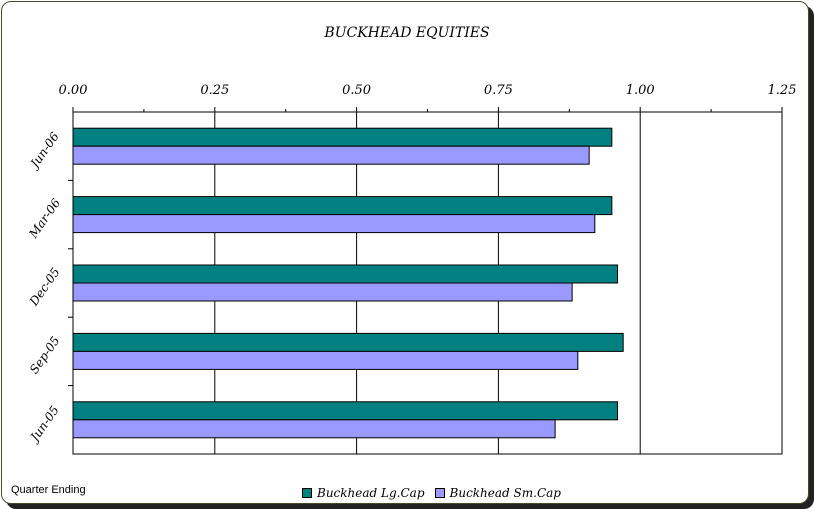  I want to click on chart-title: BUCKHEAD EQUITIES, so click(406, 33).